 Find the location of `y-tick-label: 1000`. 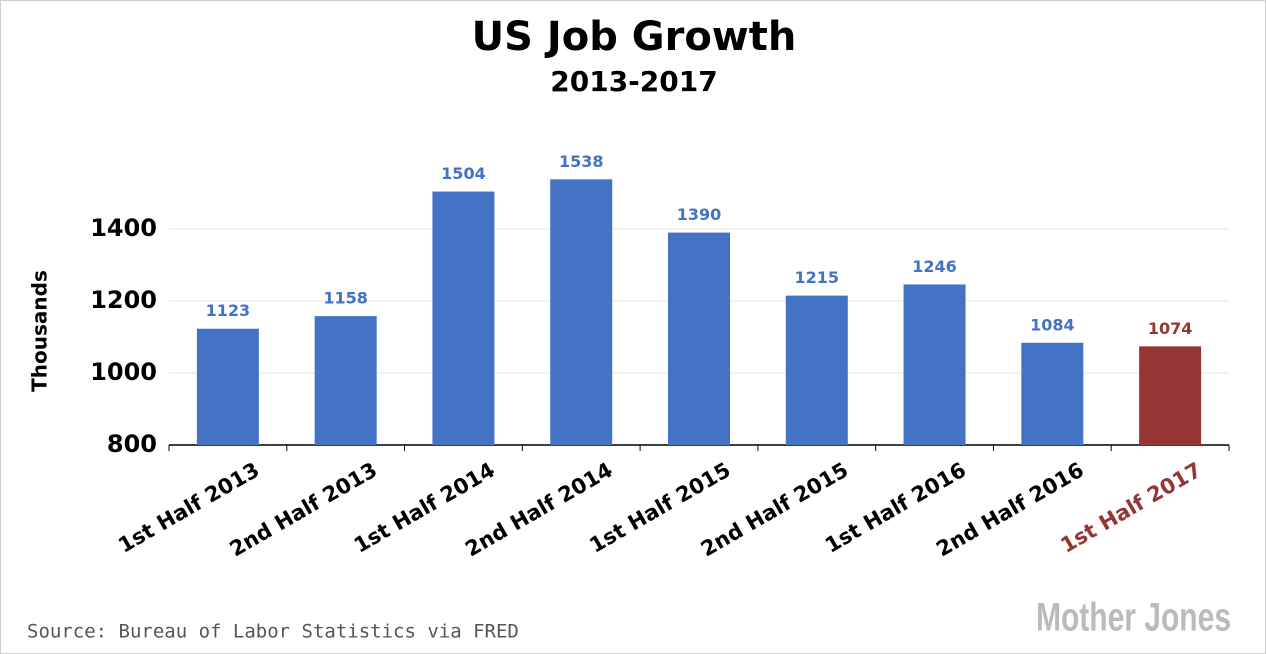

y-tick-label: 1000 is located at coordinates (123, 372).